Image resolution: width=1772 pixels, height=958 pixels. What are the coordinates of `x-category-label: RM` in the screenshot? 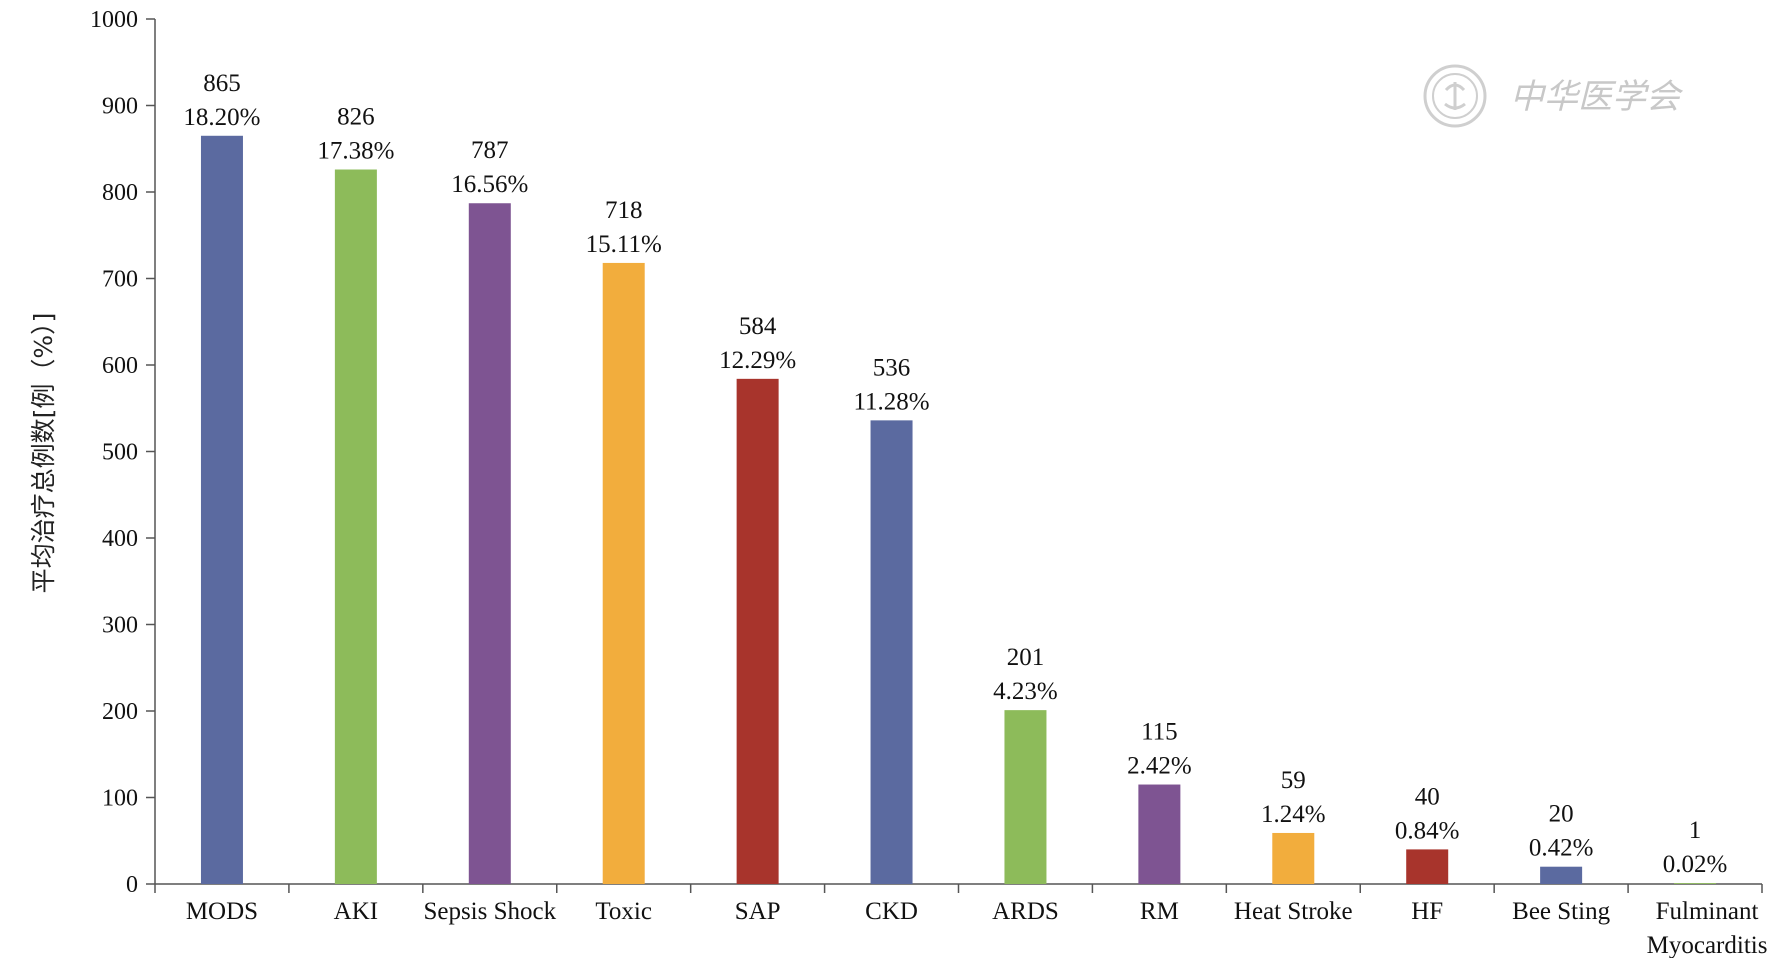 It's located at (1159, 911).